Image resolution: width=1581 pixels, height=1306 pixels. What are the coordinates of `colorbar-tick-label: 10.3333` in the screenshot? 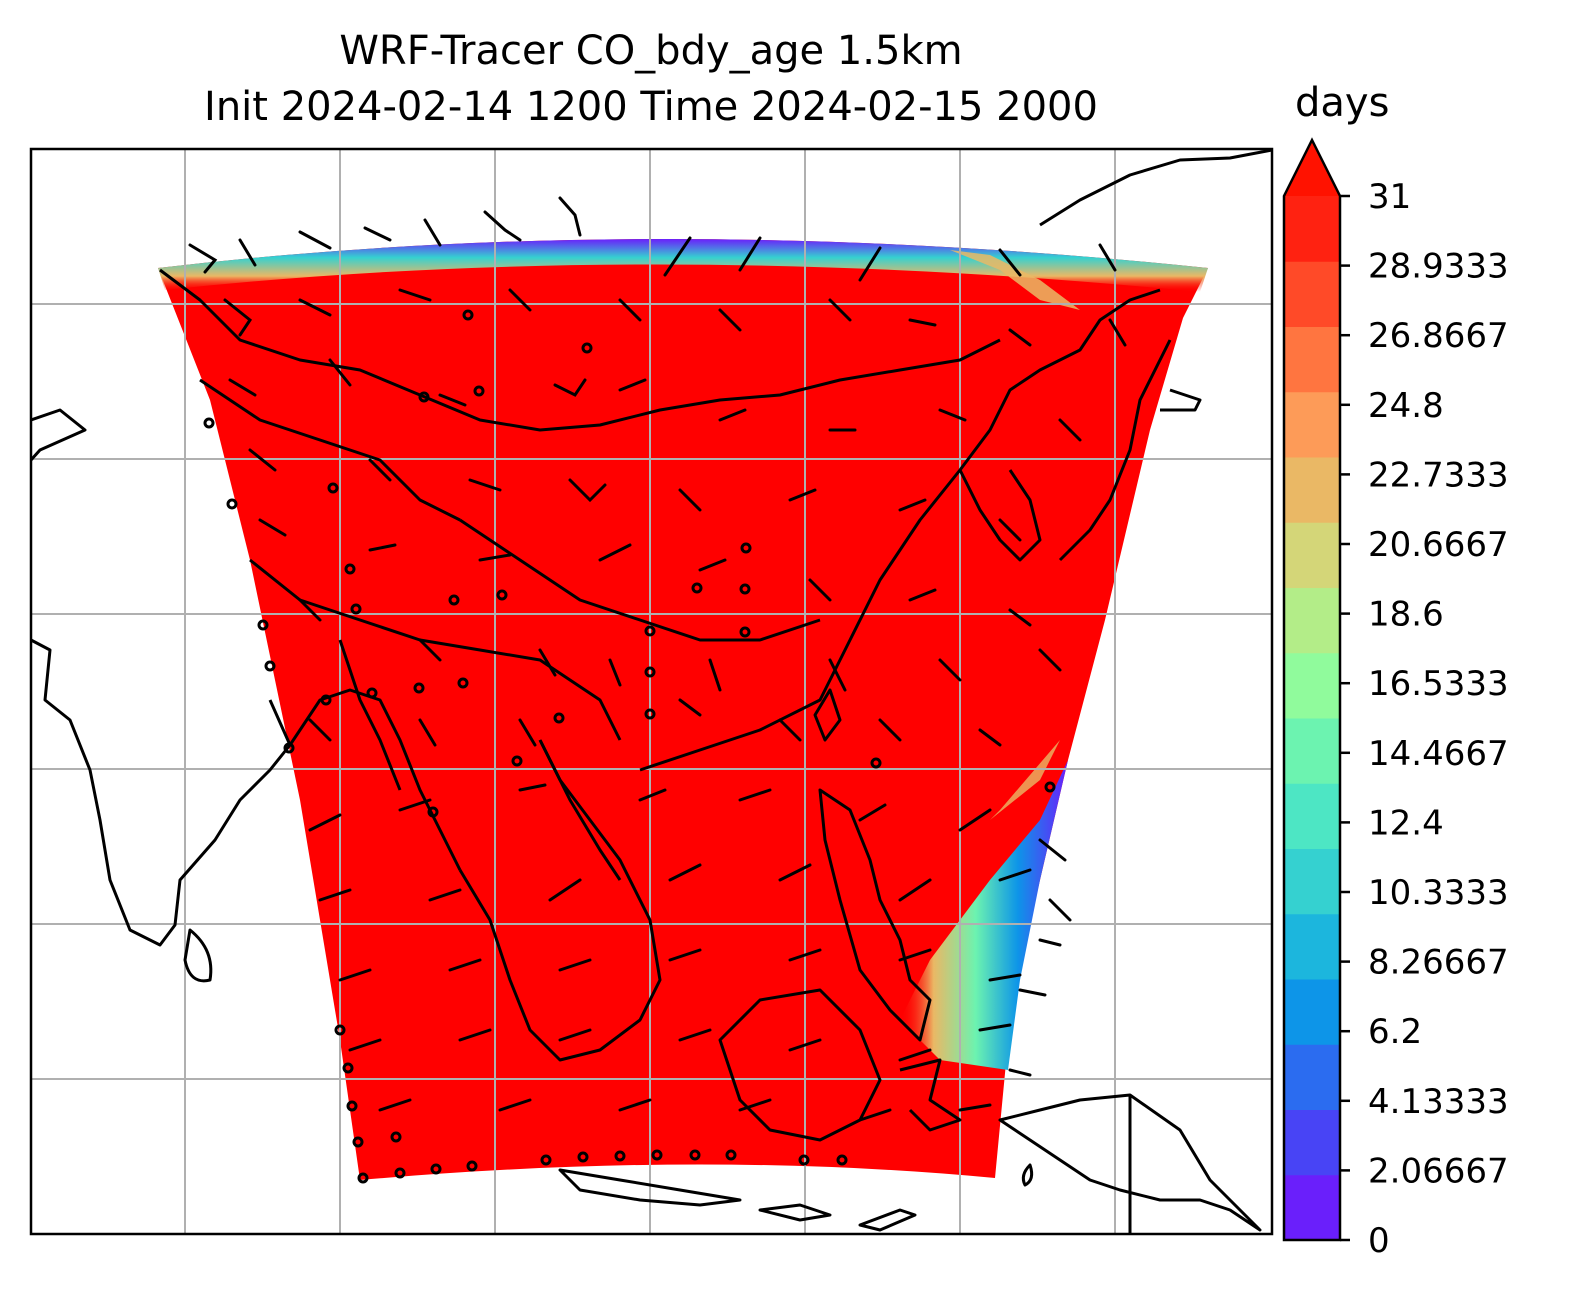 It's located at (1438, 893).